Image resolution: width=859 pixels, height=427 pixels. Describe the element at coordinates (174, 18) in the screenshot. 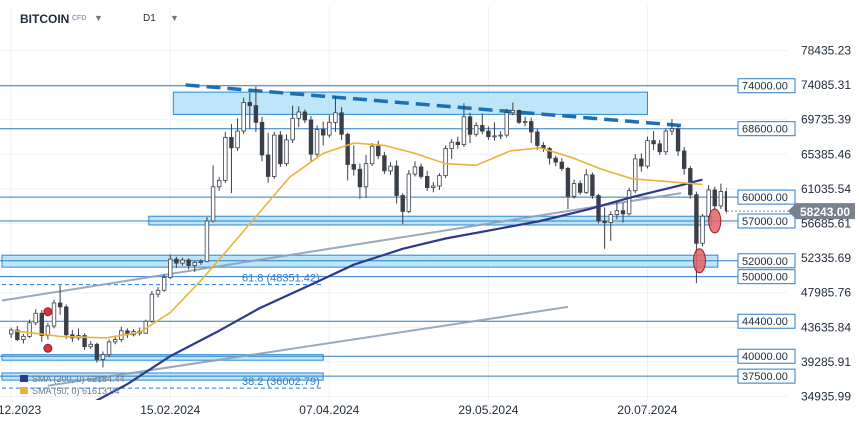

I see `timeframe-dropdown-icon: ▼` at that location.